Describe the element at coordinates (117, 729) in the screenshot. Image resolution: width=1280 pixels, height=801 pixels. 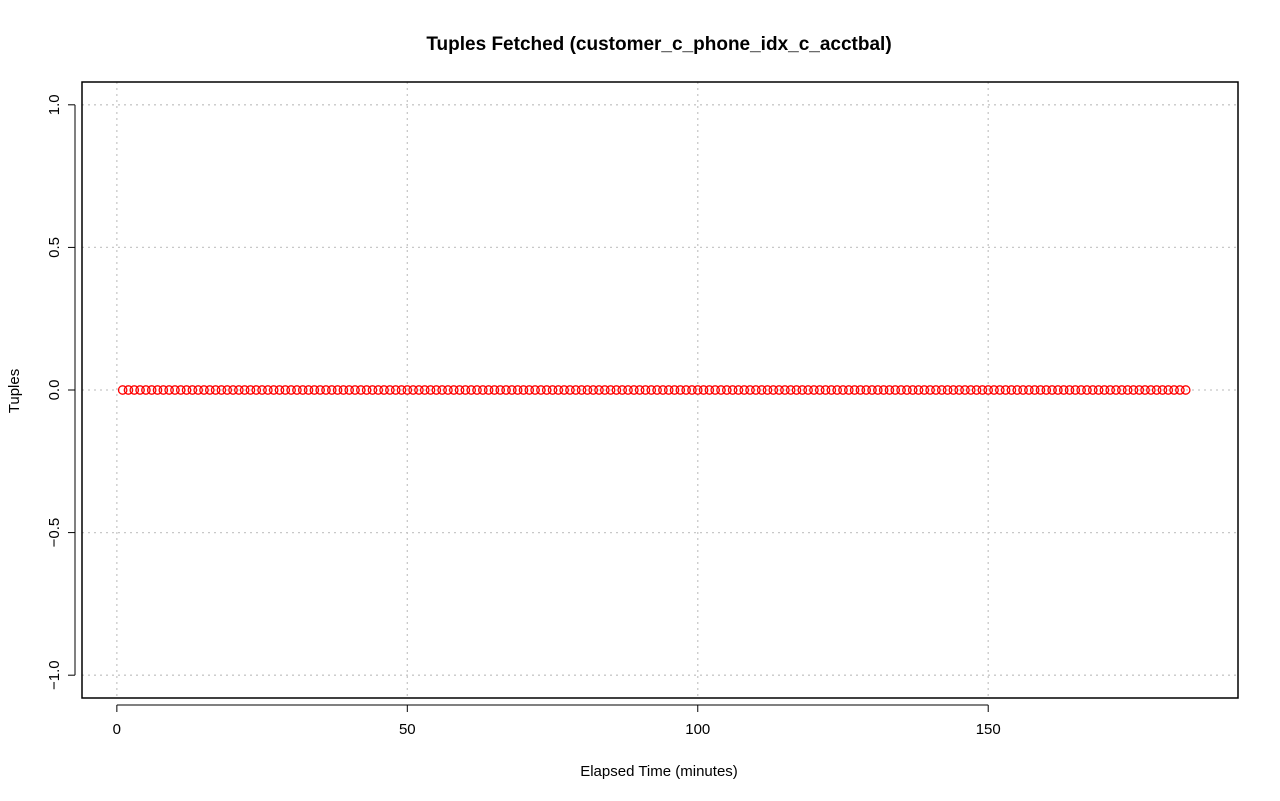
I see `x-tick-label: 0` at that location.